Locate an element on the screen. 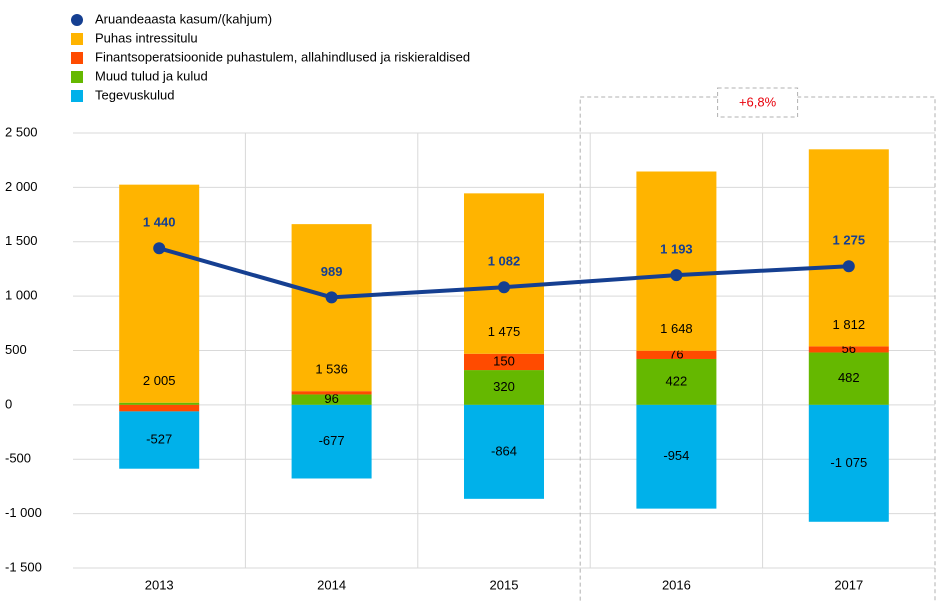 Image resolution: width=939 pixels, height=601 pixels. data-label: -677 is located at coordinates (332, 440).